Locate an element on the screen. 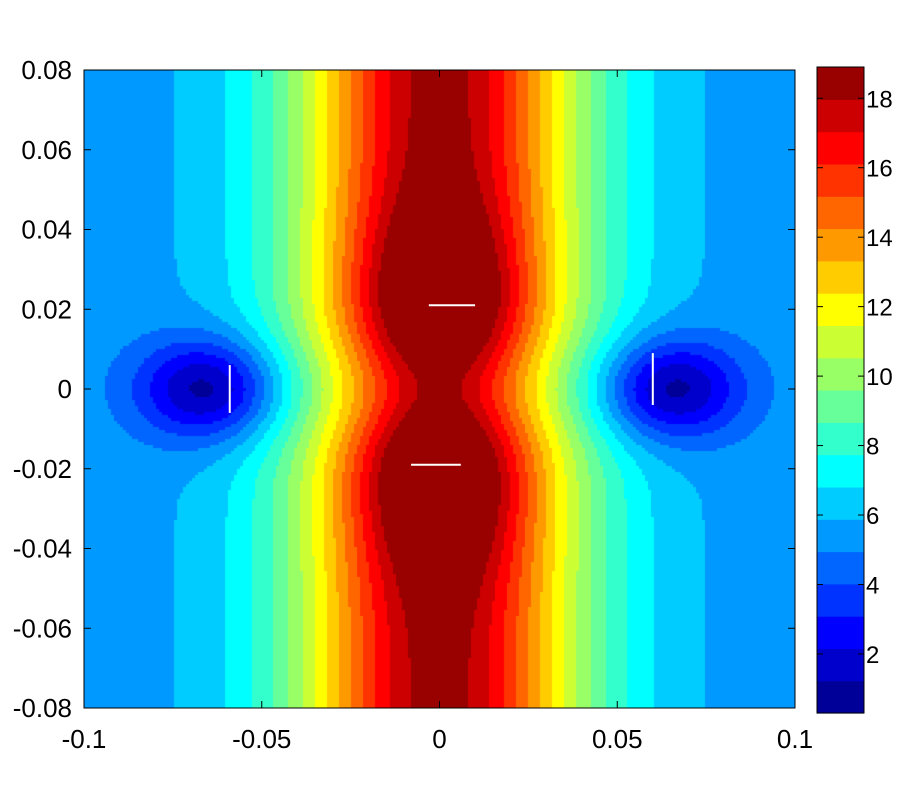  colorbar-tick-label: 2 is located at coordinates (872, 655).